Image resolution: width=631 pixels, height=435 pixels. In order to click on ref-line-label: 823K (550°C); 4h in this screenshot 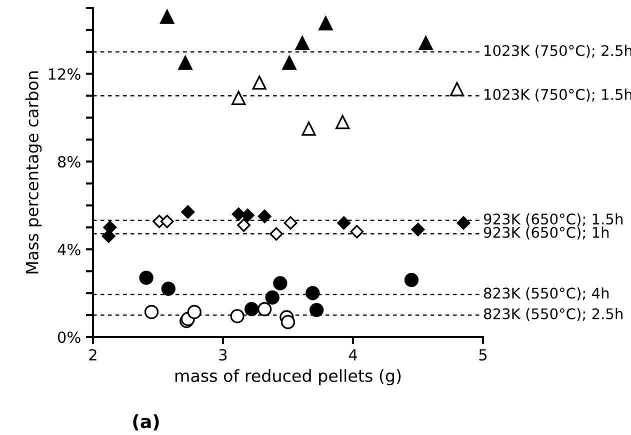, I will do `click(546, 293)`.